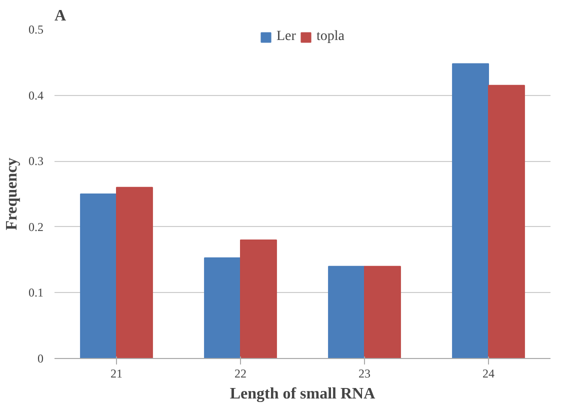 This screenshot has width=575, height=409. I want to click on y-tick-label: 0, so click(41, 359).